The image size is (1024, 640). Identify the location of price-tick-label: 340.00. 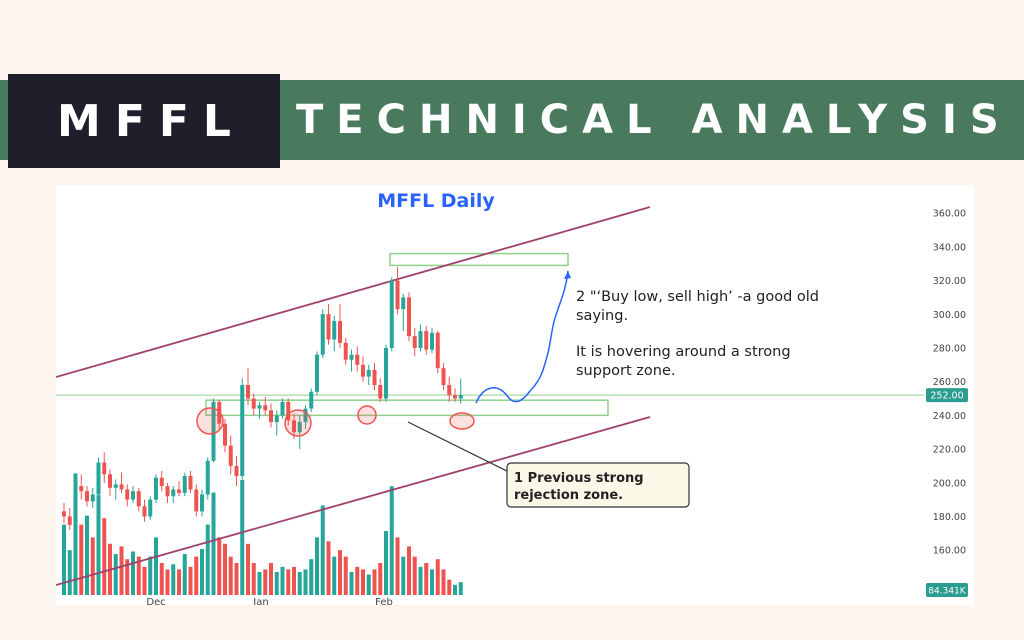
(949, 247).